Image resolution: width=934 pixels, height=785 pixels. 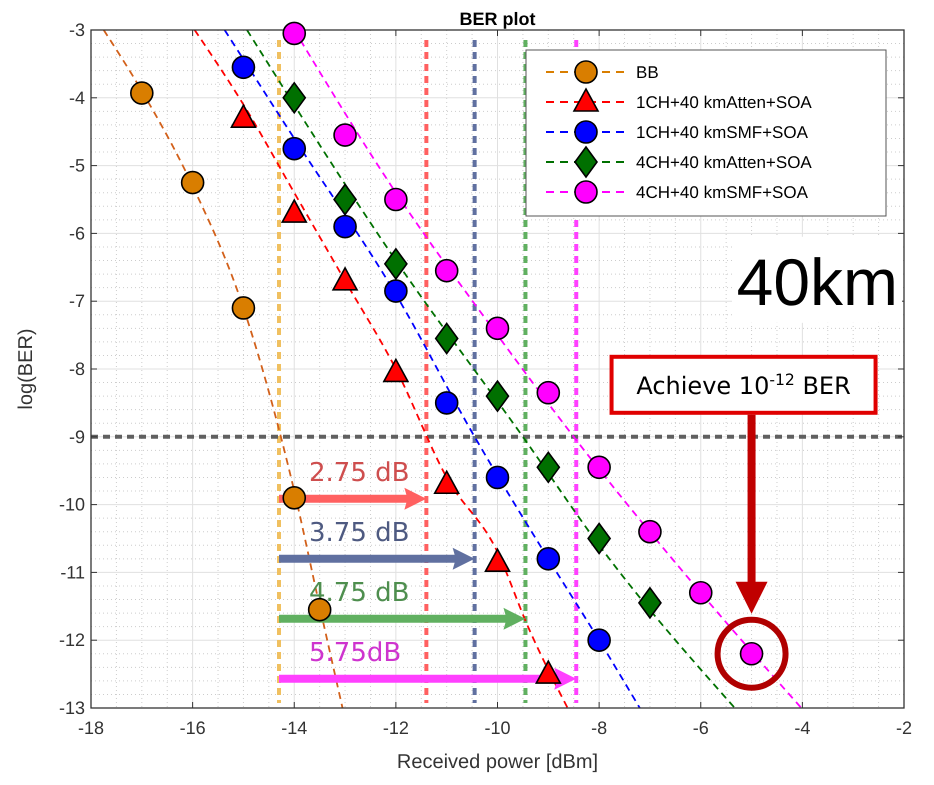 I want to click on x-tick-label: -10, so click(x=497, y=728).